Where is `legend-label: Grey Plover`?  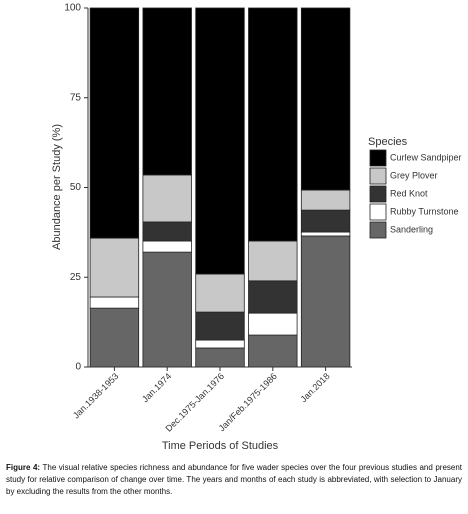
legend-label: Grey Plover is located at coordinates (414, 175).